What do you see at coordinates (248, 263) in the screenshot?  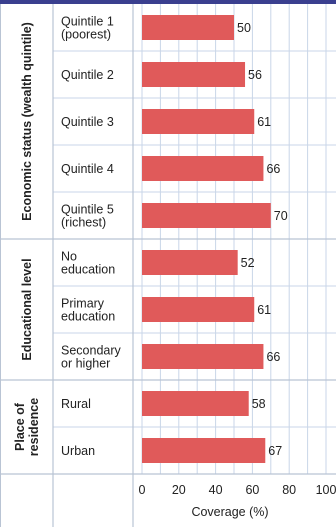 I see `bar-value-label: 52` at bounding box center [248, 263].